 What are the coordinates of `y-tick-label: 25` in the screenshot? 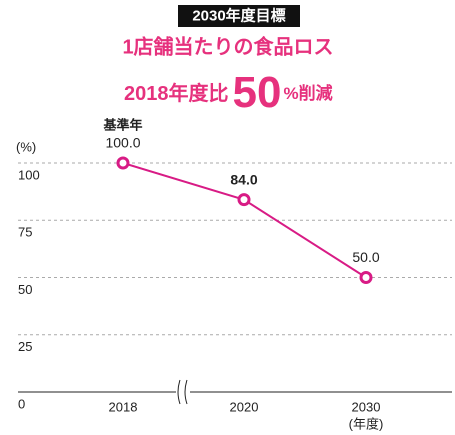 It's located at (25, 346).